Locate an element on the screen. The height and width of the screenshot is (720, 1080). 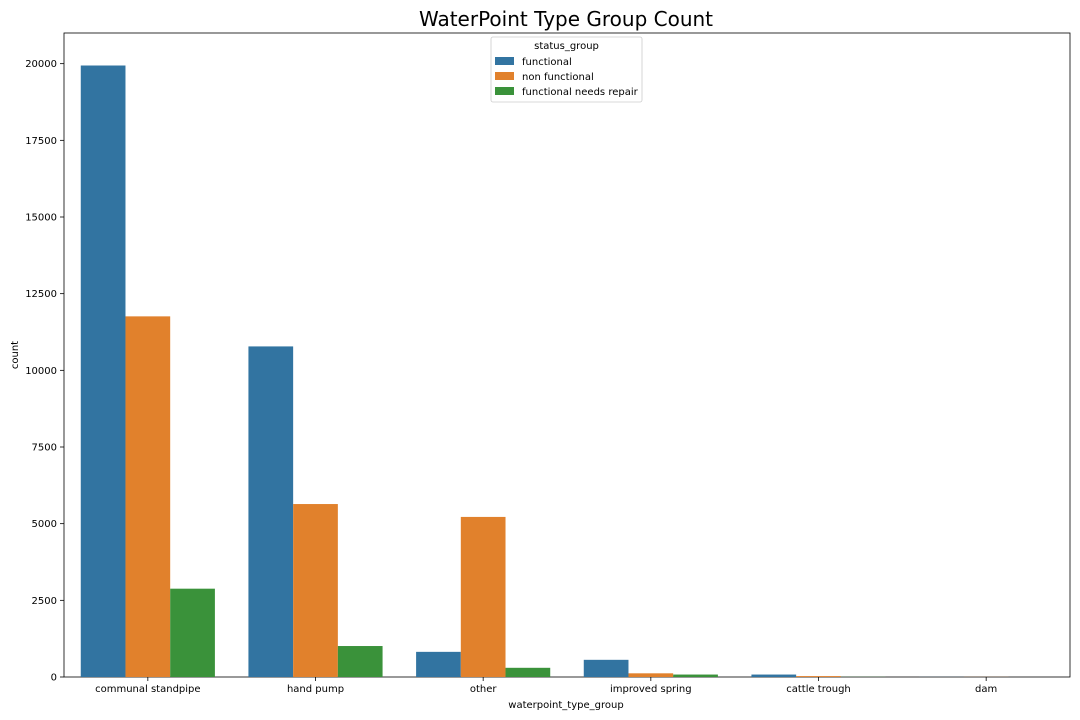
legend-label: functional is located at coordinates (547, 62).